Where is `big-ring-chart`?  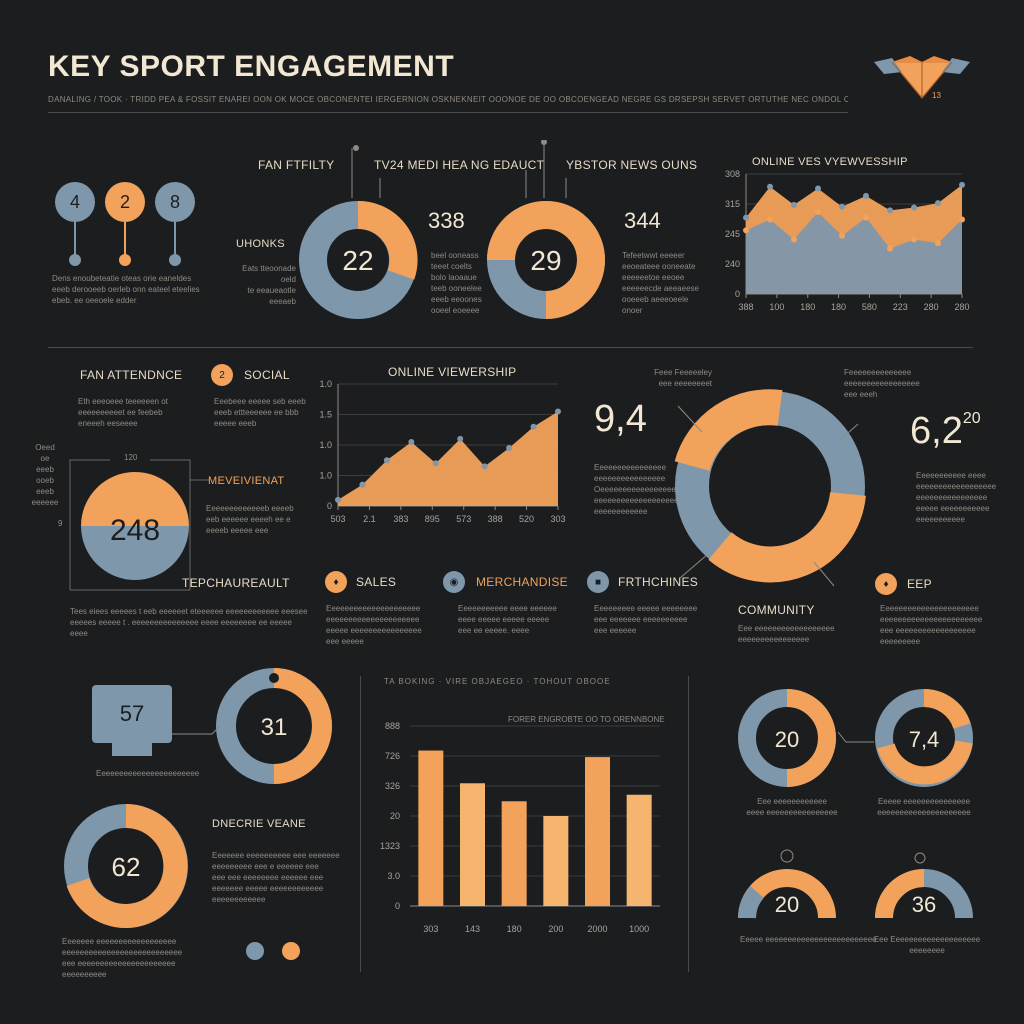
big-ring-chart is located at coordinates (770, 488).